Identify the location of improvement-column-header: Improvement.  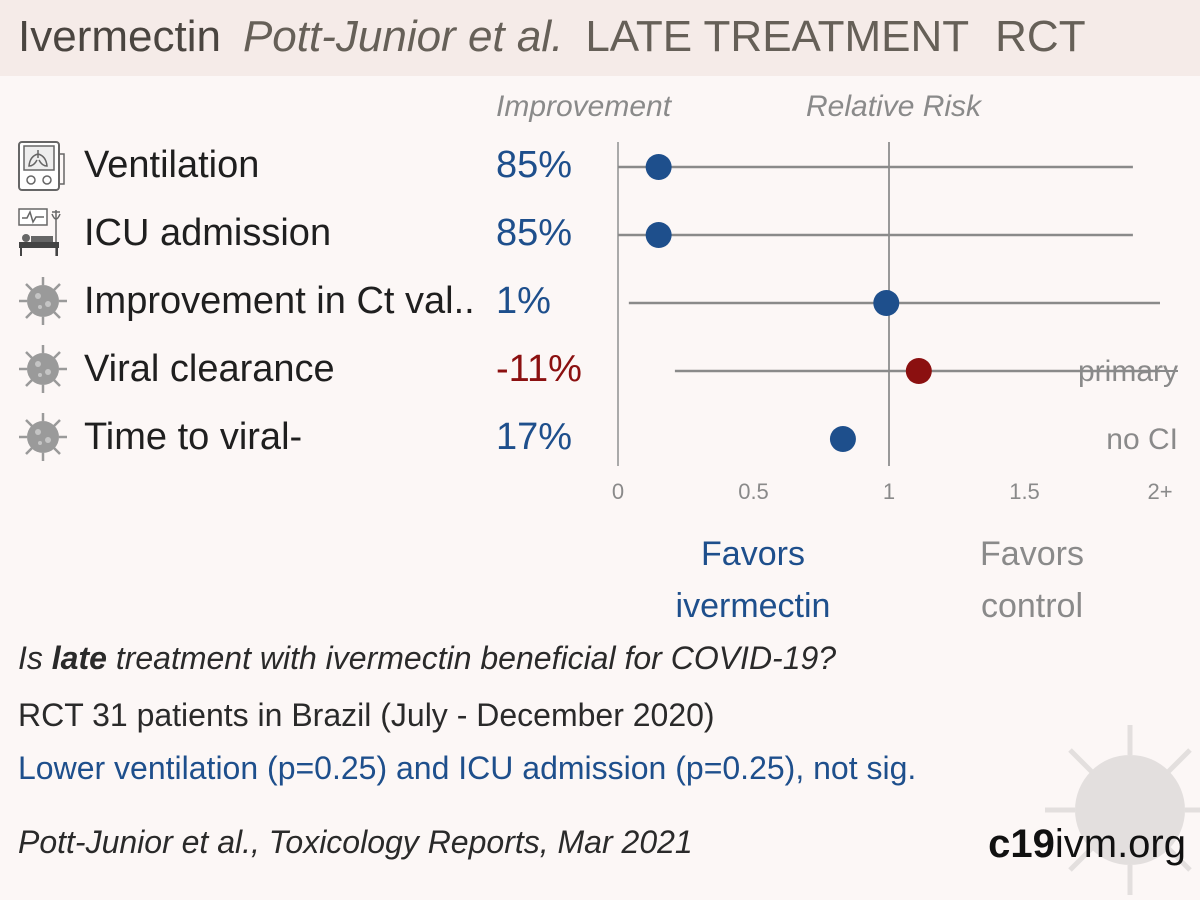
(584, 106).